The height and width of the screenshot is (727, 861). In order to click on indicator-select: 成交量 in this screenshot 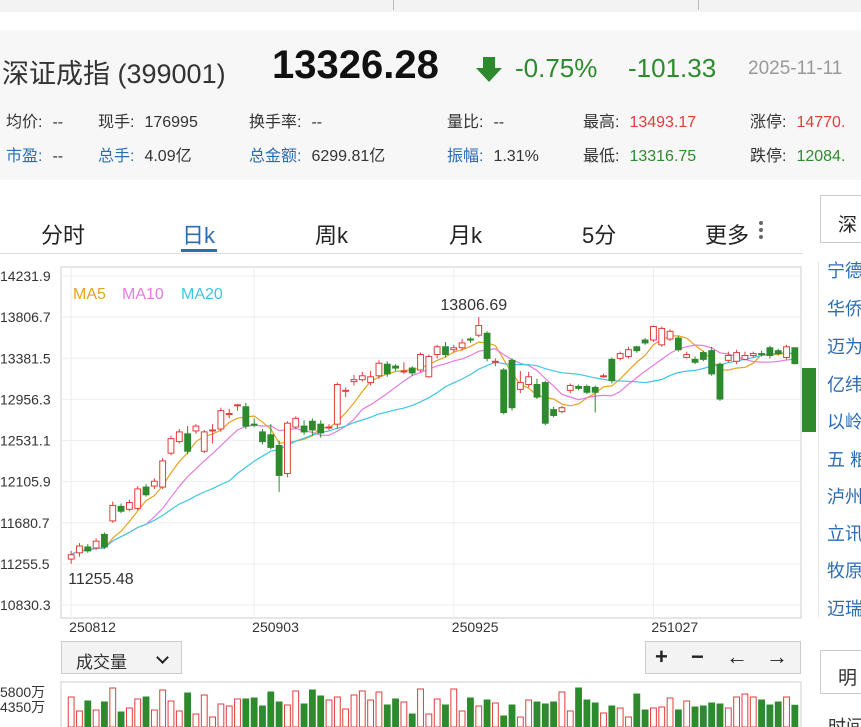, I will do `click(121, 657)`.